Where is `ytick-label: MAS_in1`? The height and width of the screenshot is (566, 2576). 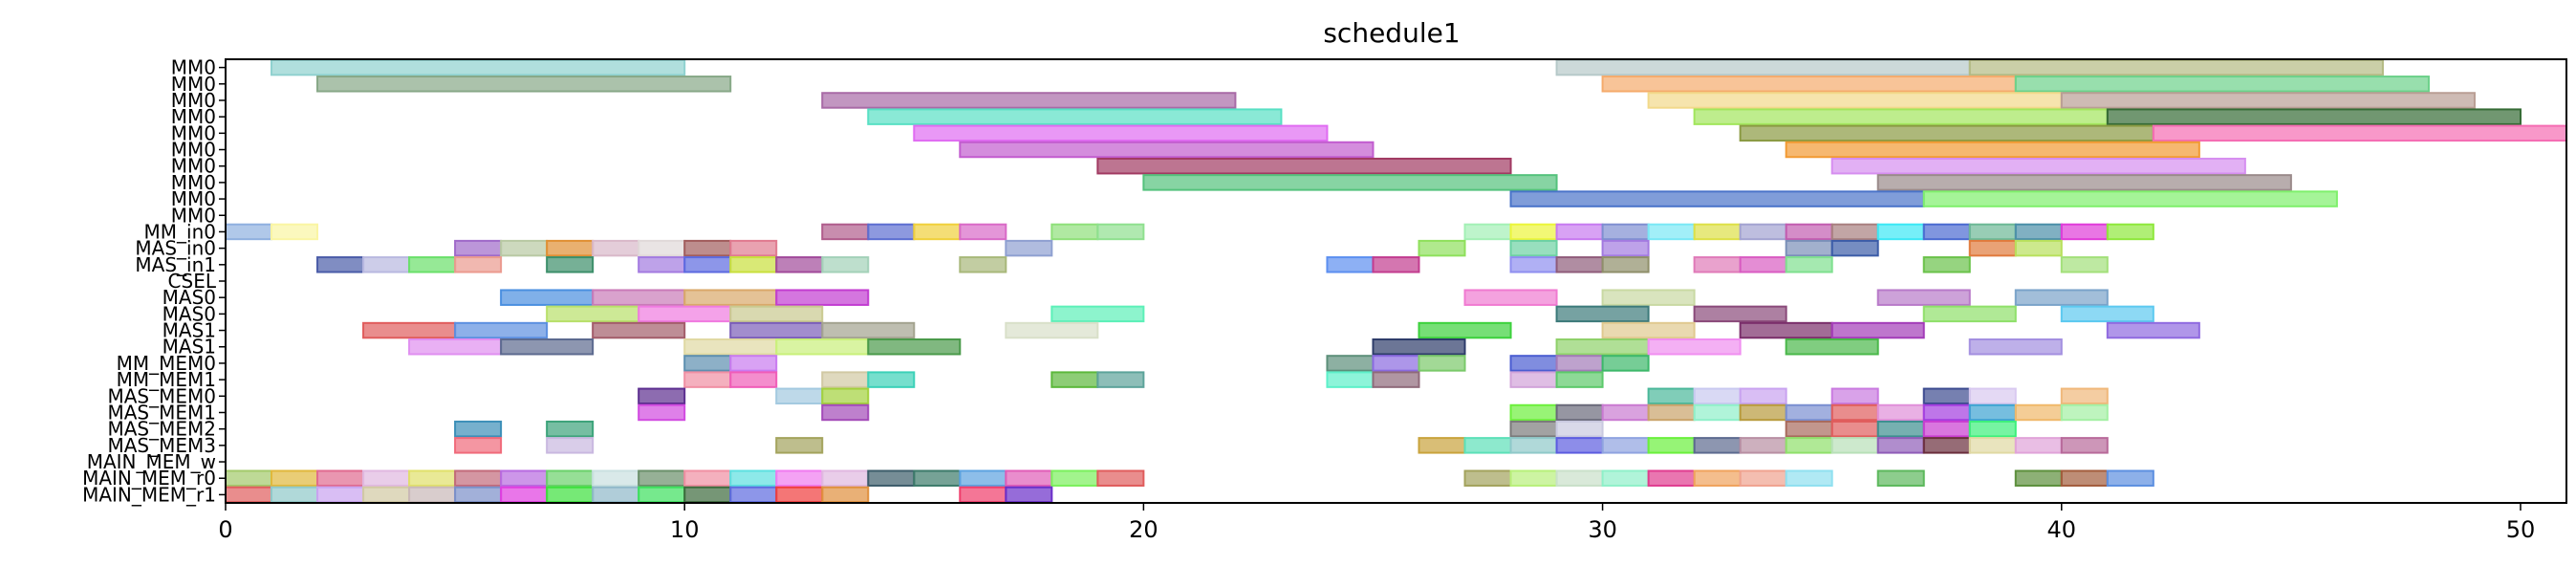
ytick-label: MAS_in1 is located at coordinates (175, 264).